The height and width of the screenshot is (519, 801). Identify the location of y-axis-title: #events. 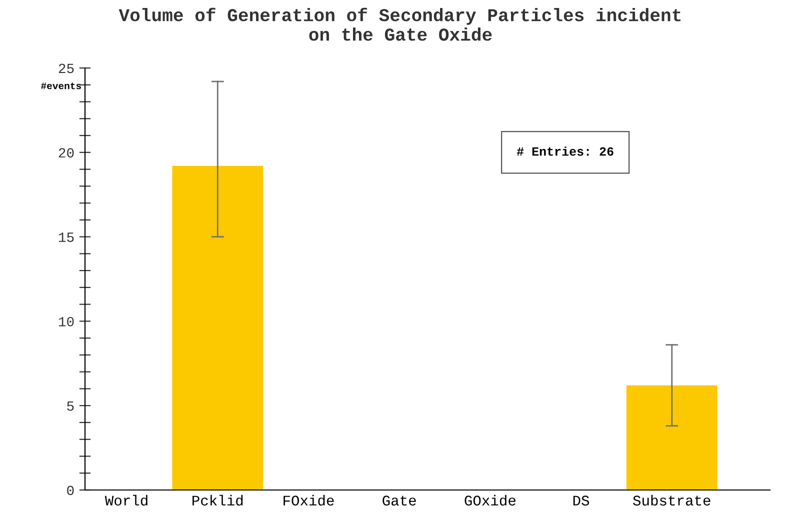
(61, 86).